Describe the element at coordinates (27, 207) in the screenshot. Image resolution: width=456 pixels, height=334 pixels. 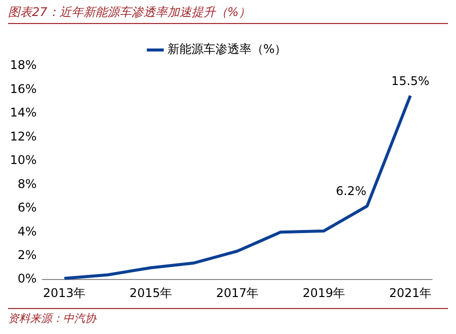
I see `y-tick-label: 6%` at that location.